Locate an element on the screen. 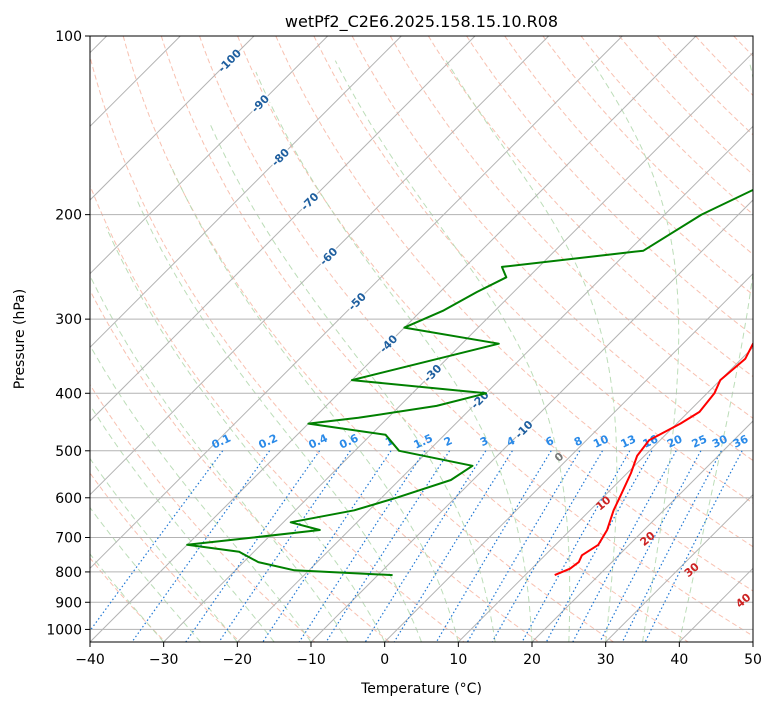 This screenshot has height=708, width=775. x-tick-label: 20 is located at coordinates (532, 660).